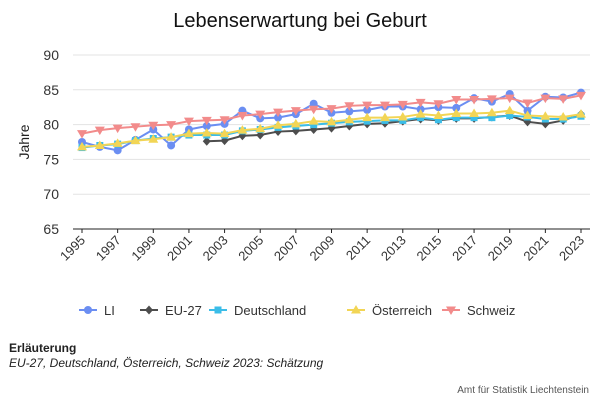  What do you see at coordinates (51, 194) in the screenshot?
I see `y-tick-label: 70` at bounding box center [51, 194].